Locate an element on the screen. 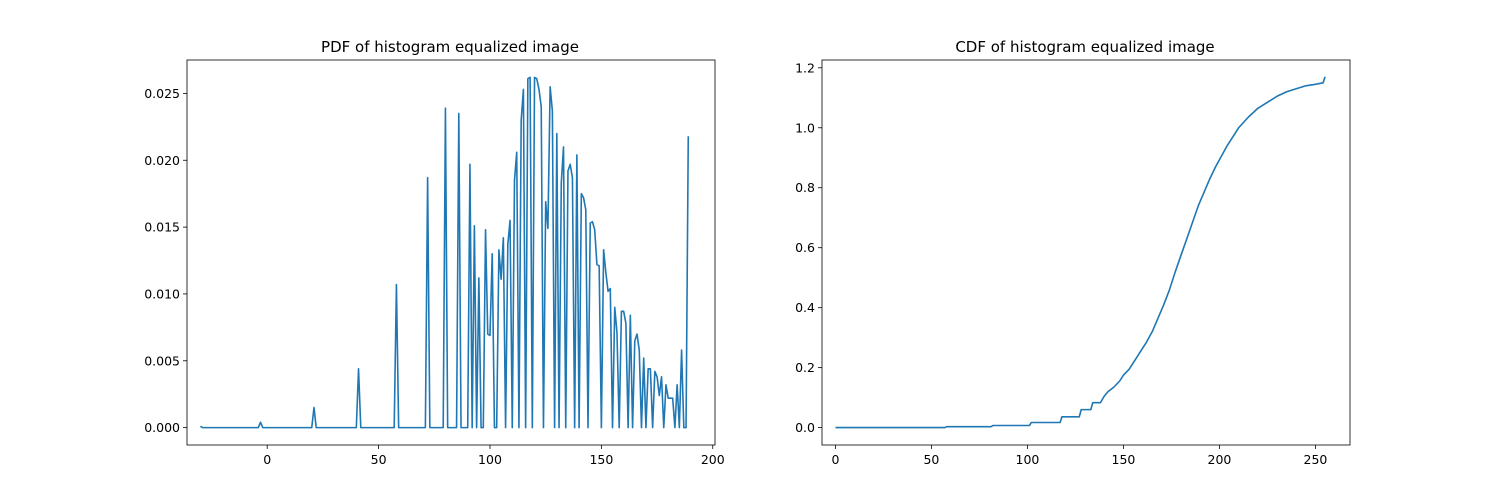  cdf-x-tick-label: 50 is located at coordinates (931, 459).